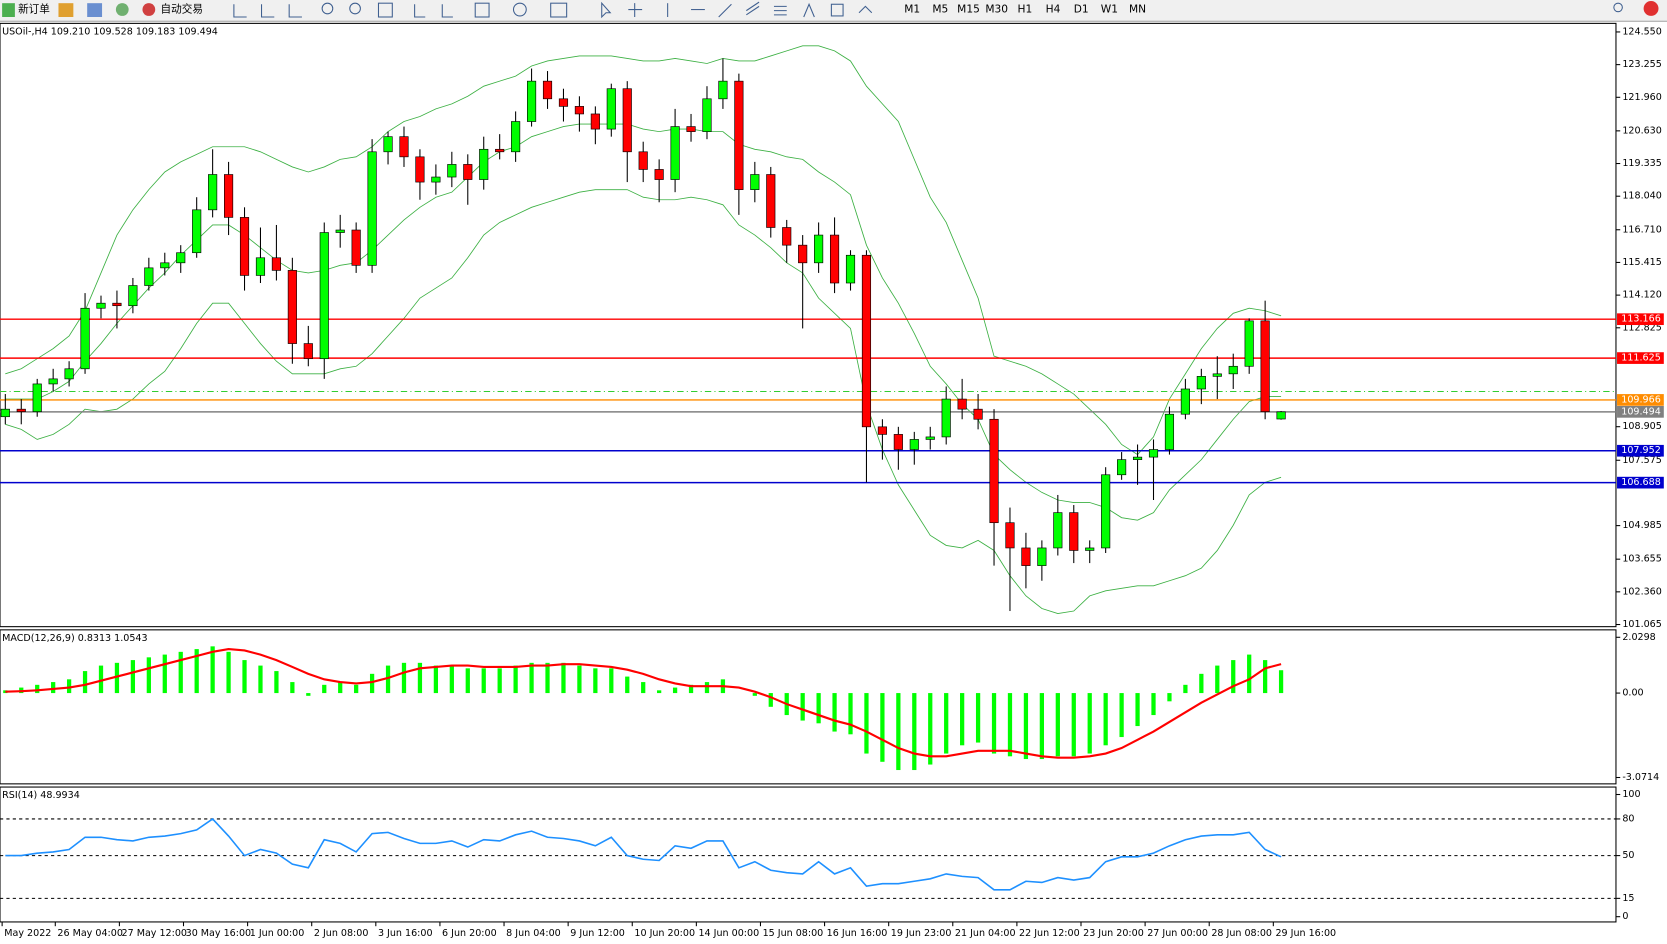  I want to click on y-tick-label: -3.0714, so click(1640, 777).